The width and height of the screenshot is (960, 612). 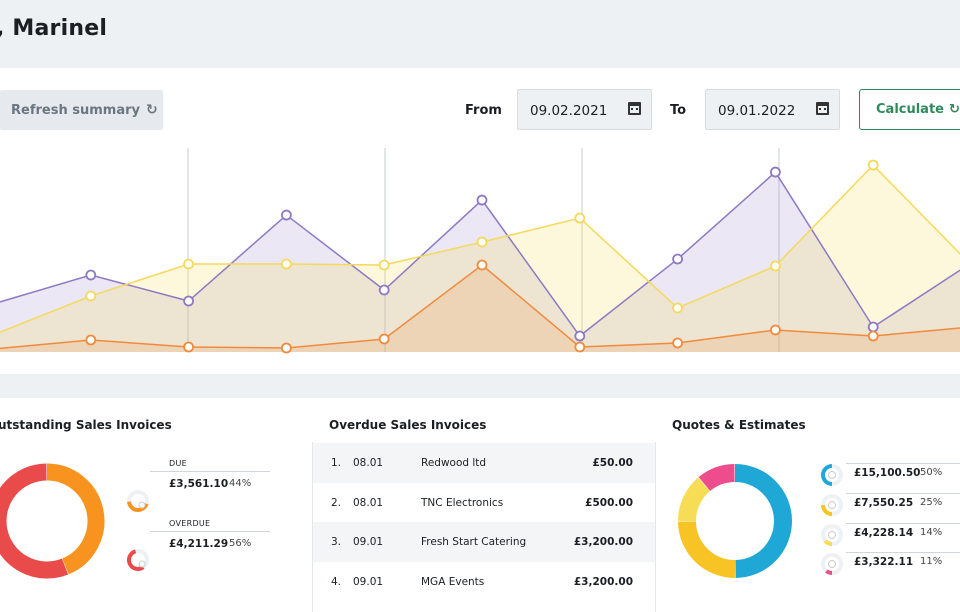 I want to click on outstanding-donut, so click(x=52, y=521).